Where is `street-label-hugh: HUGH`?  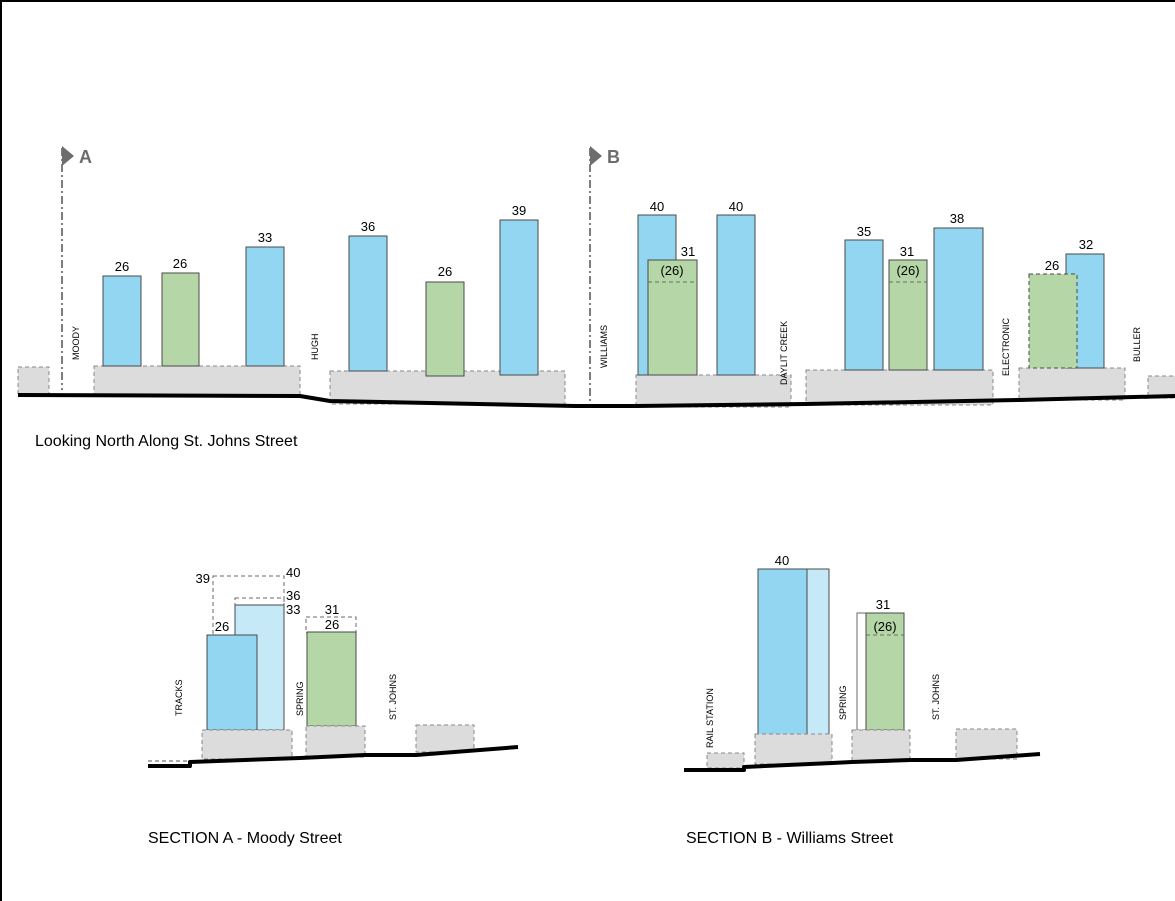
street-label-hugh: HUGH is located at coordinates (315, 347).